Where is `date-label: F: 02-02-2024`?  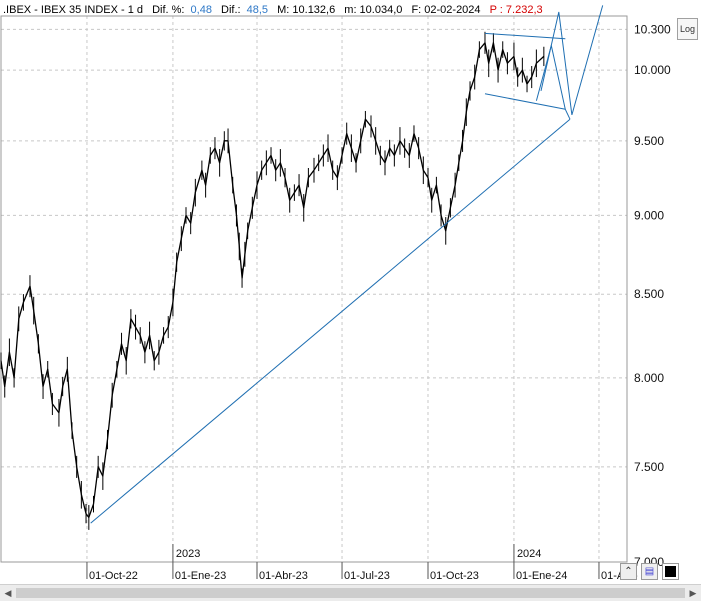 date-label: F: 02-02-2024 is located at coordinates (445, 10).